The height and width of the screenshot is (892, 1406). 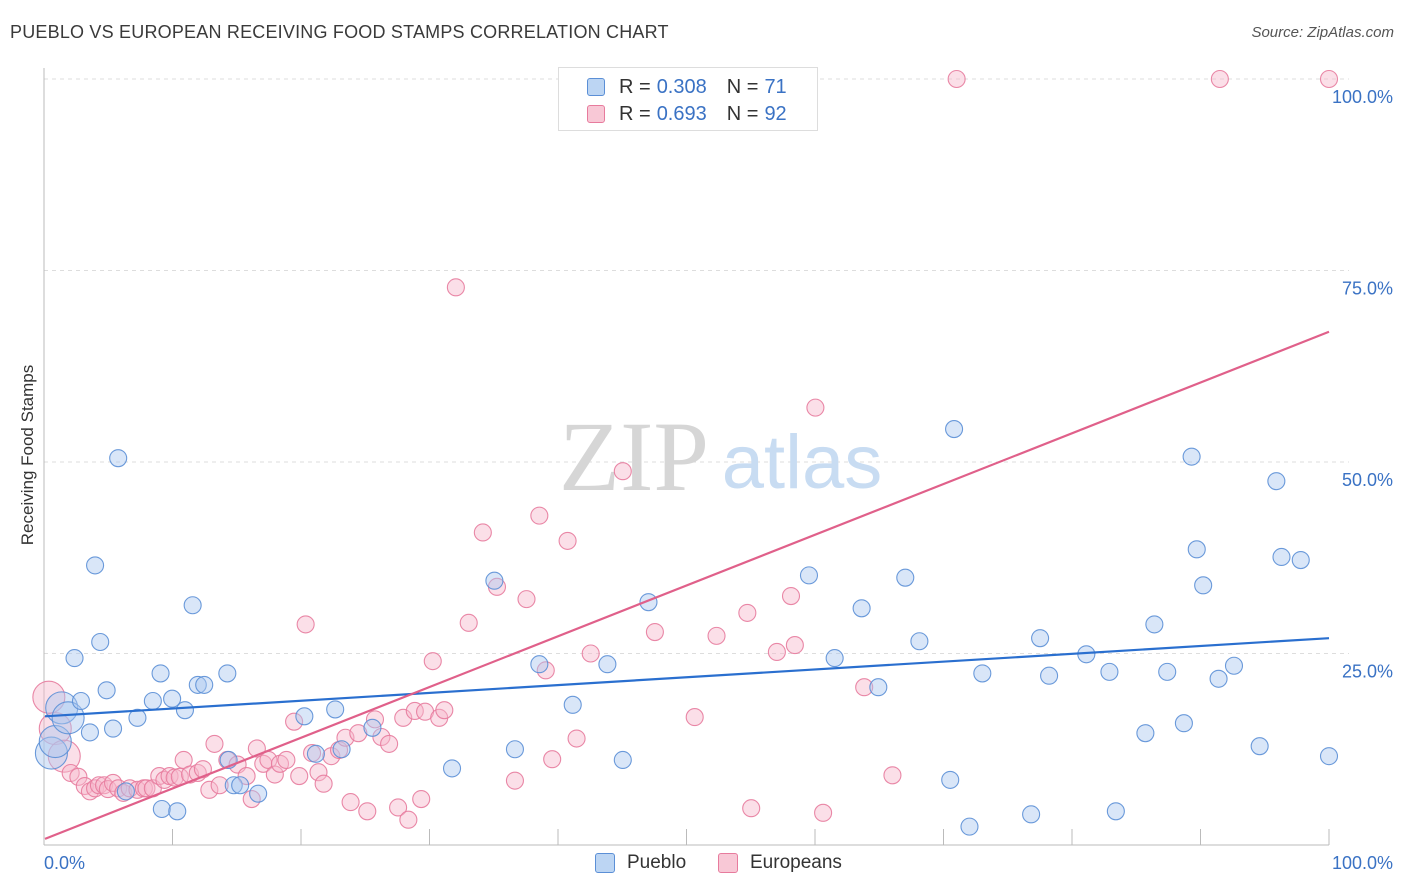 What do you see at coordinates (688, 99) in the screenshot?
I see `correlation-legend: R = 0.308 N = 71 R = 0.693 N = 92` at bounding box center [688, 99].